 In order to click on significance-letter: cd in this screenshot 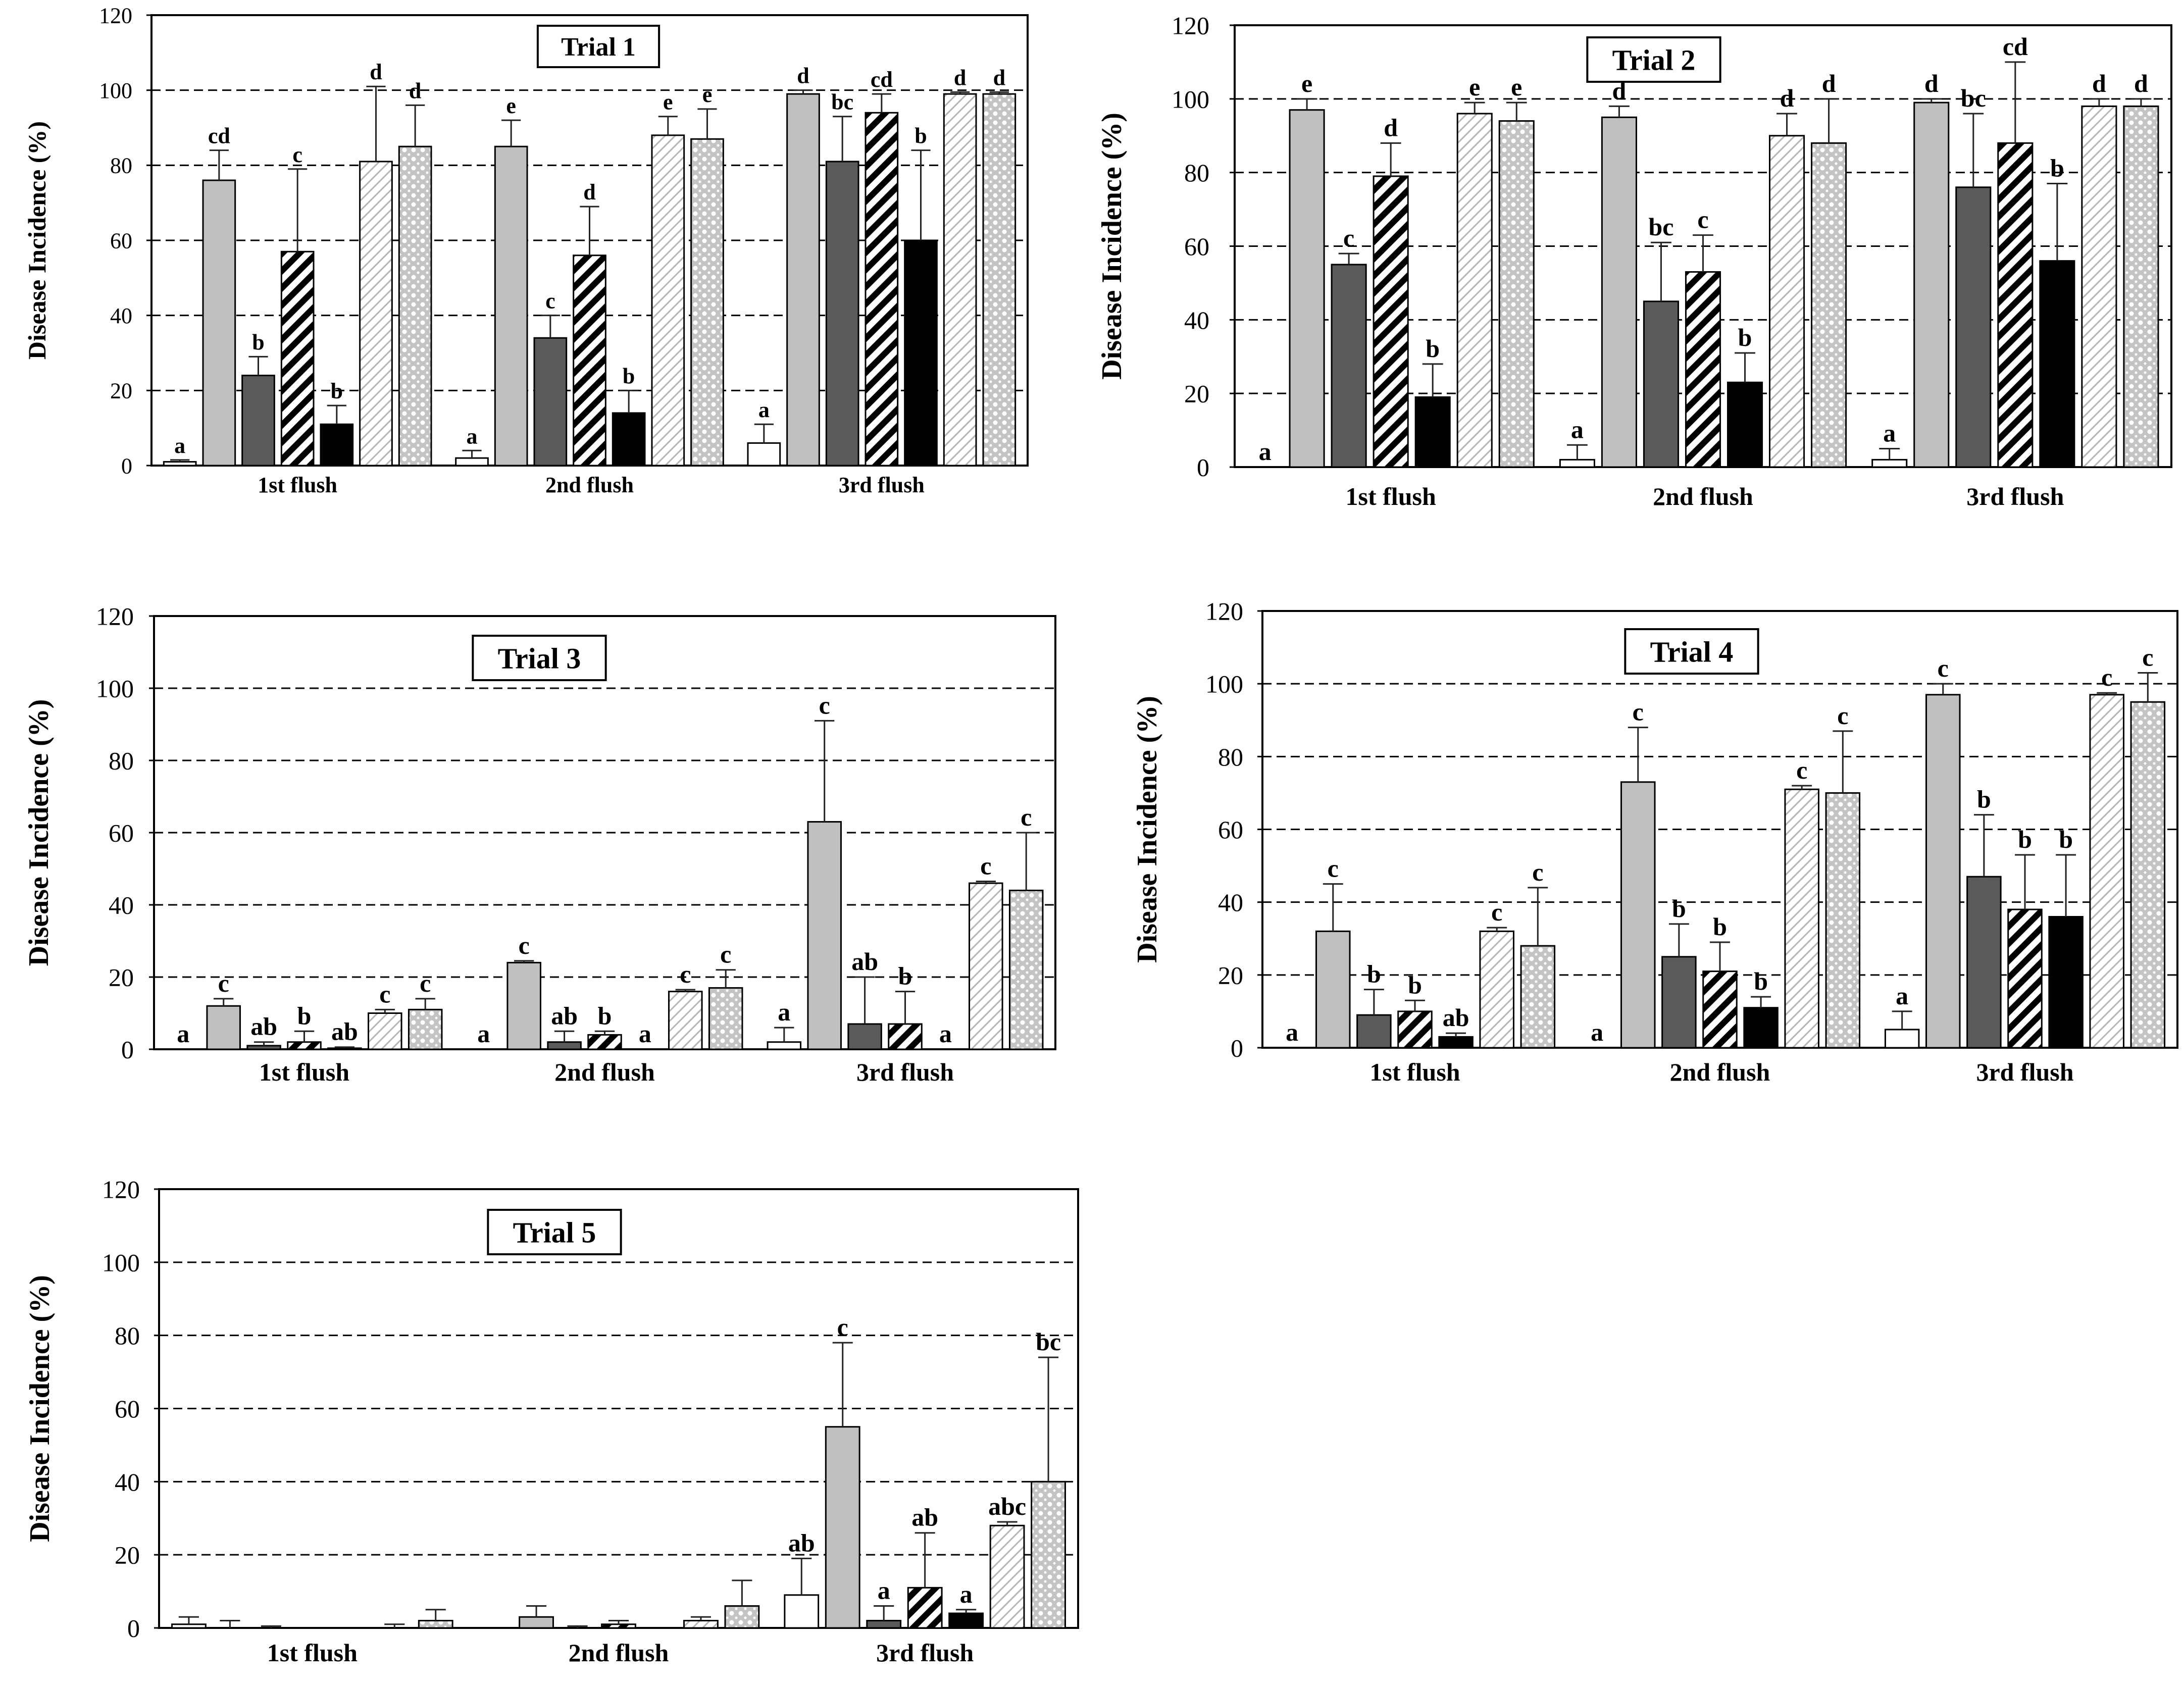, I will do `click(2015, 46)`.